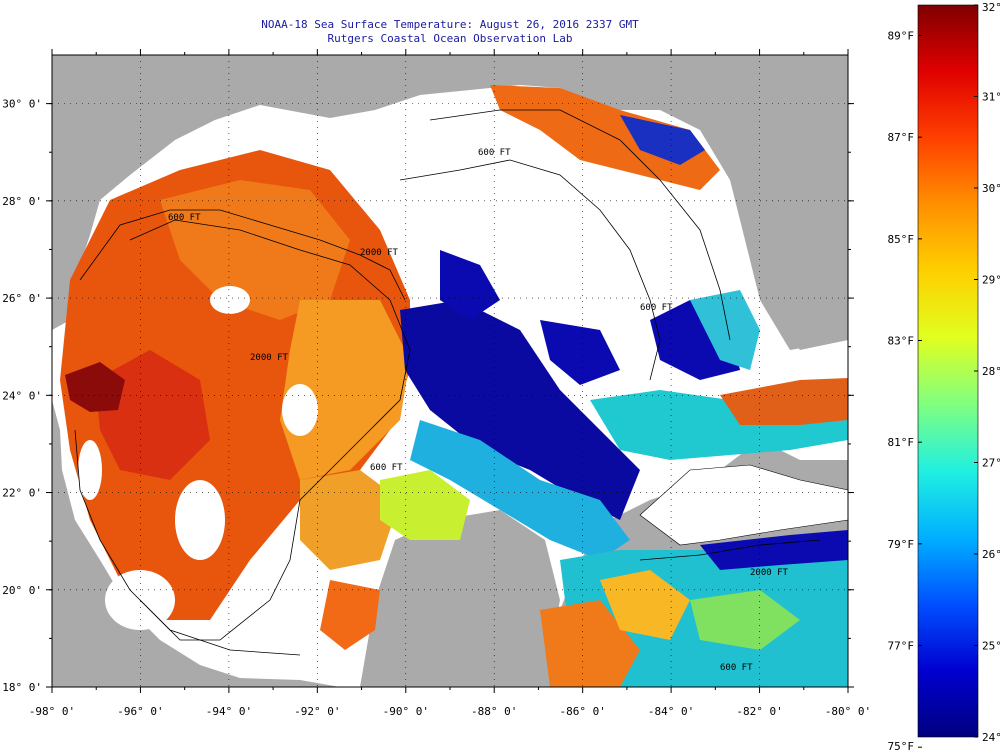 This screenshot has width=1000, height=754. What do you see at coordinates (198, 474) in the screenshot?
I see `cloud-patches` at bounding box center [198, 474].